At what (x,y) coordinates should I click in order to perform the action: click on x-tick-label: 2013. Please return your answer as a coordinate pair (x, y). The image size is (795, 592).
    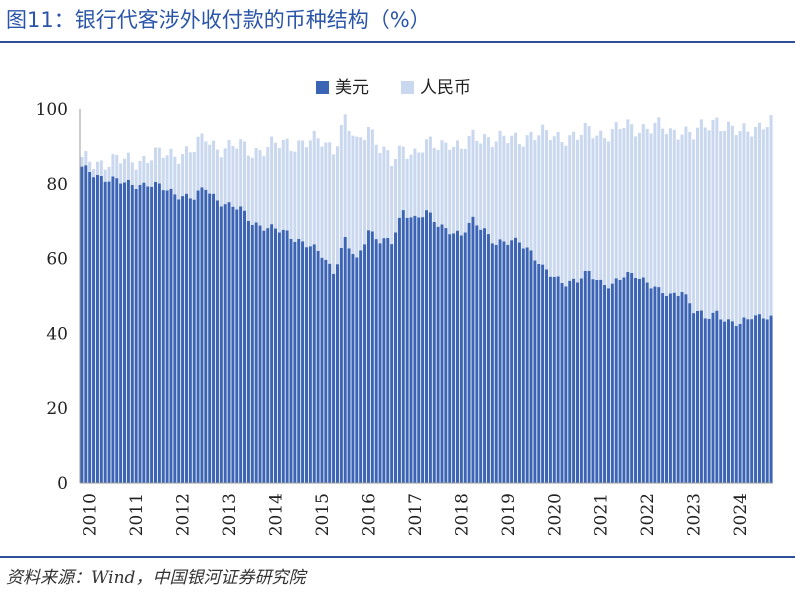
    Looking at the image, I should click on (230, 514).